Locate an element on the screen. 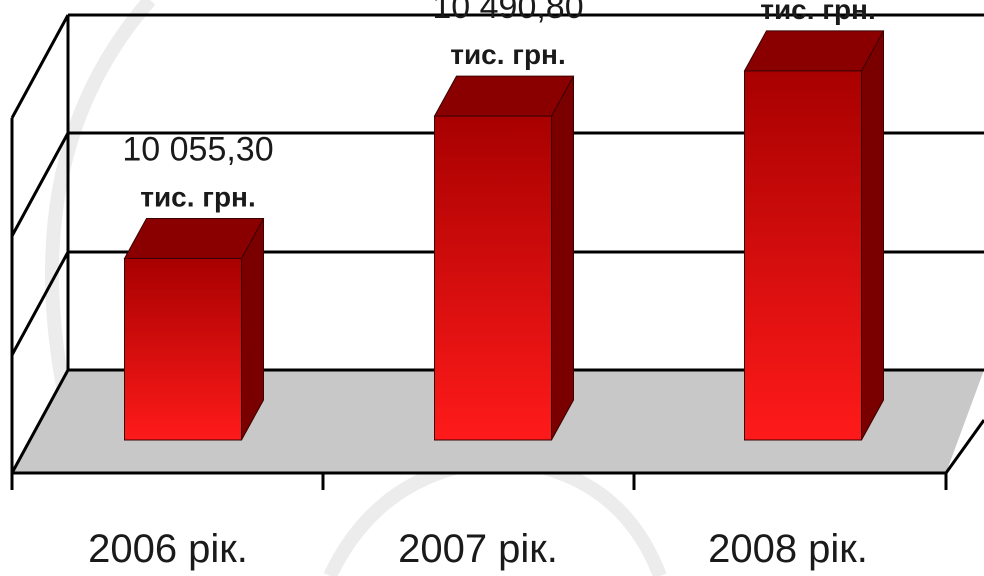  category-label: 2007 рік. is located at coordinates (478, 549).